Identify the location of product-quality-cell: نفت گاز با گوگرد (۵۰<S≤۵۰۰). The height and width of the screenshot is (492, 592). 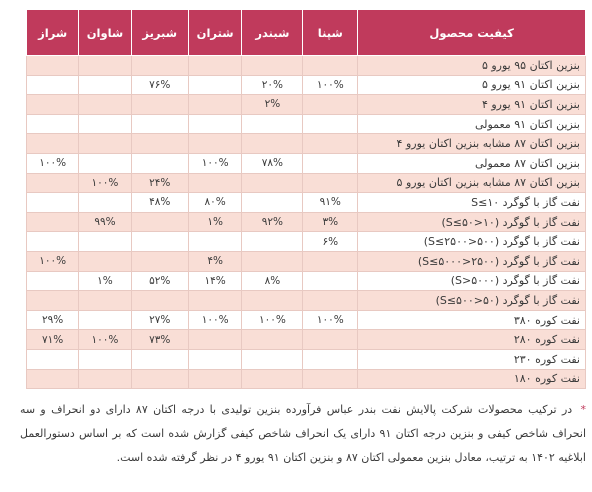
(471, 300).